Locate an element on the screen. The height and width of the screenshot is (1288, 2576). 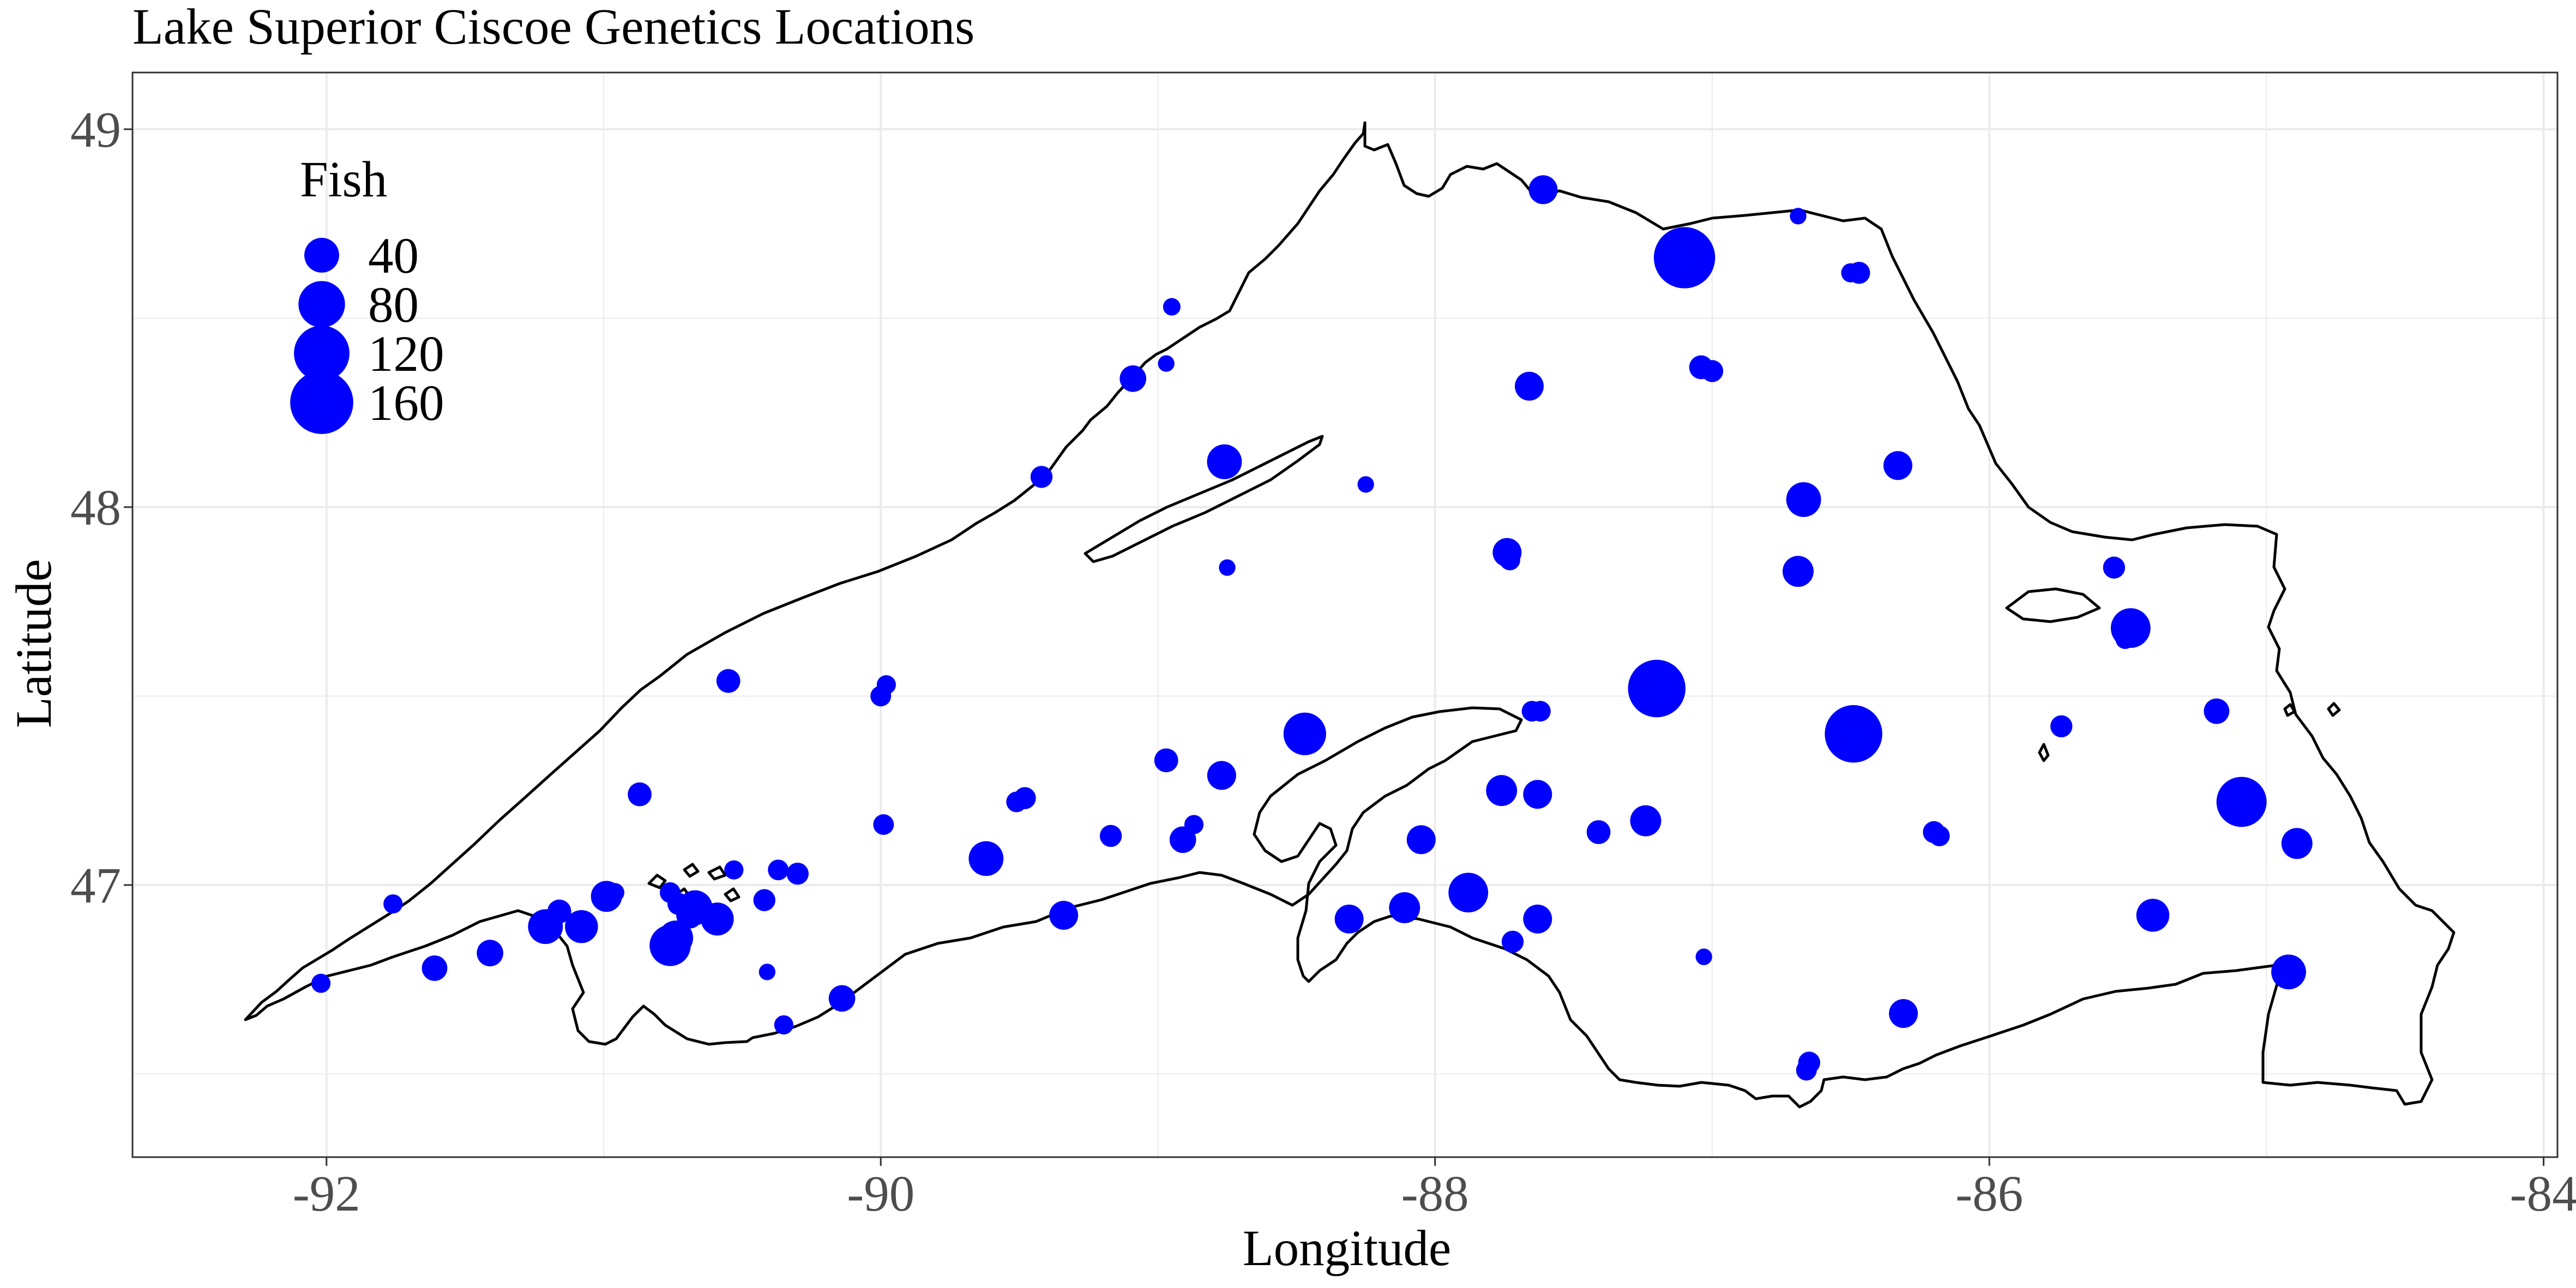
plot-title: Lake Superior Ciscoe Genetics Locations is located at coordinates (553, 27).